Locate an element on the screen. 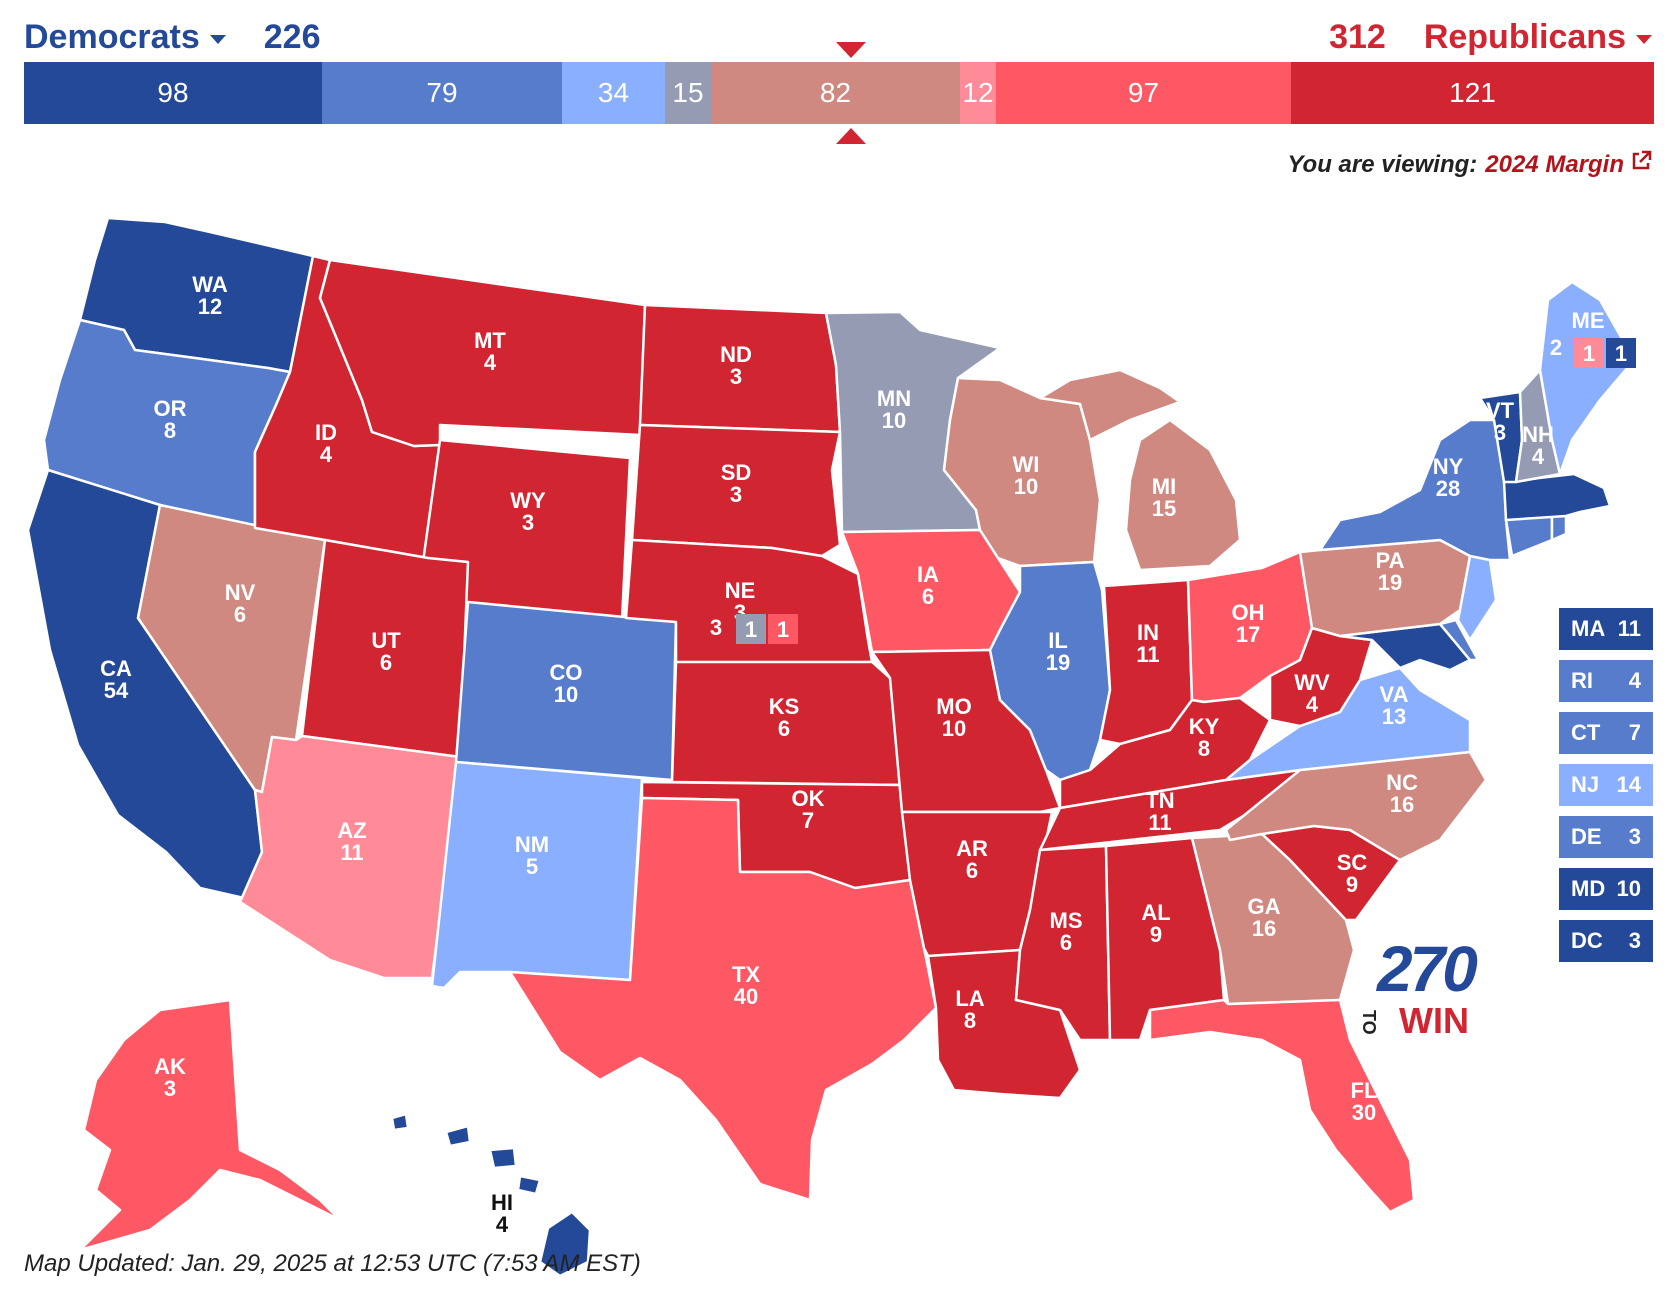 The width and height of the screenshot is (1676, 1292). small-state-ct: CT 7 is located at coordinates (1606, 733).